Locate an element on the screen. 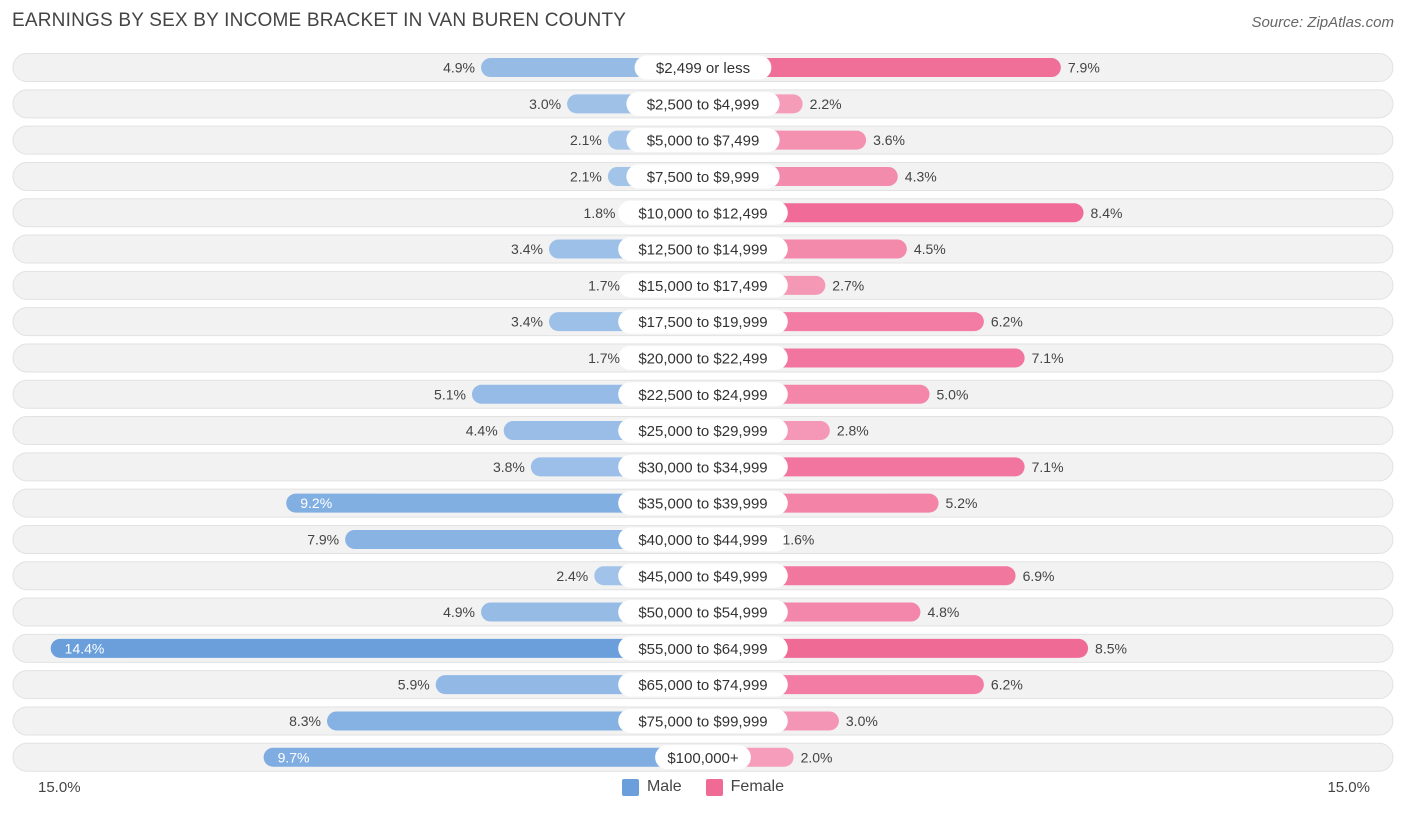 Image resolution: width=1406 pixels, height=813 pixels. value-label-female: 2.8% is located at coordinates (853, 431).